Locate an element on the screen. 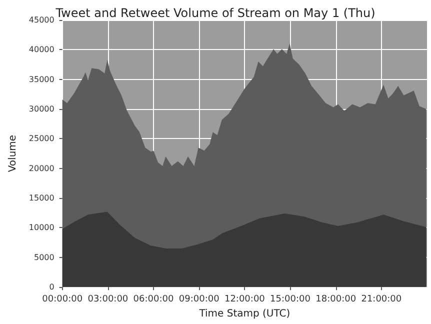  x-tick-label: 09:00:00 is located at coordinates (199, 299).